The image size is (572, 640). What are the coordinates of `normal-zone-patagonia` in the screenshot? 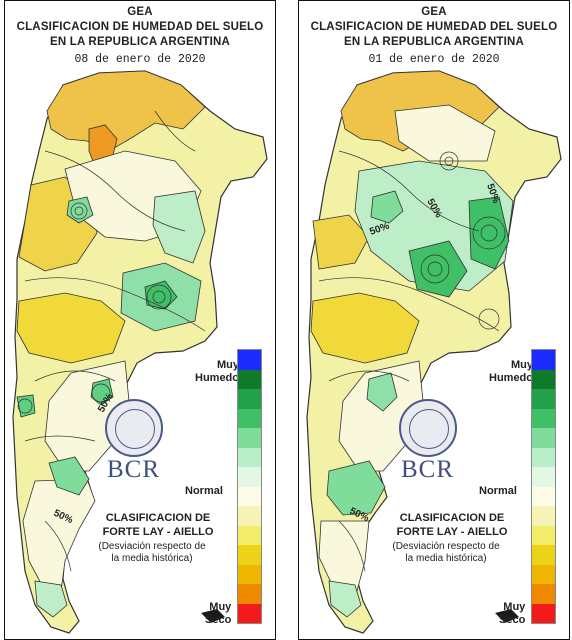 It's located at (59, 535).